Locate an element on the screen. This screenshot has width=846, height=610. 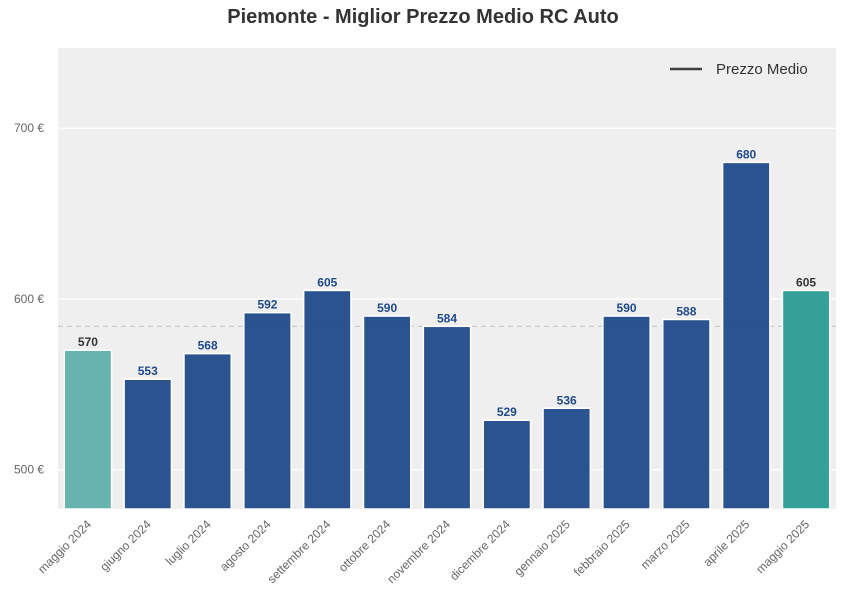
x-tick-label: ottobre 2024 is located at coordinates (365, 546).